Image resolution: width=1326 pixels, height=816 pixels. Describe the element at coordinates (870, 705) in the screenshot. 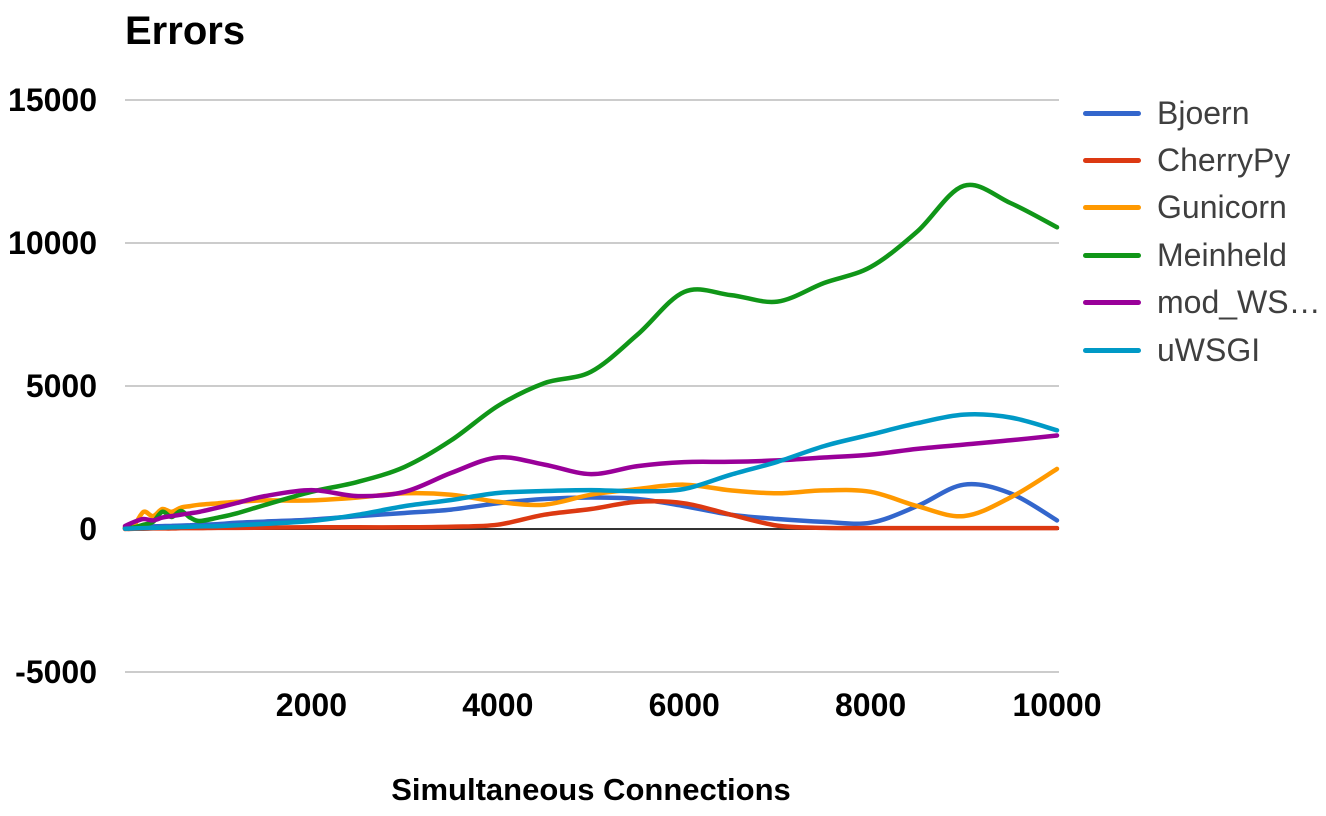

I see `x-tick-label: 8000` at that location.